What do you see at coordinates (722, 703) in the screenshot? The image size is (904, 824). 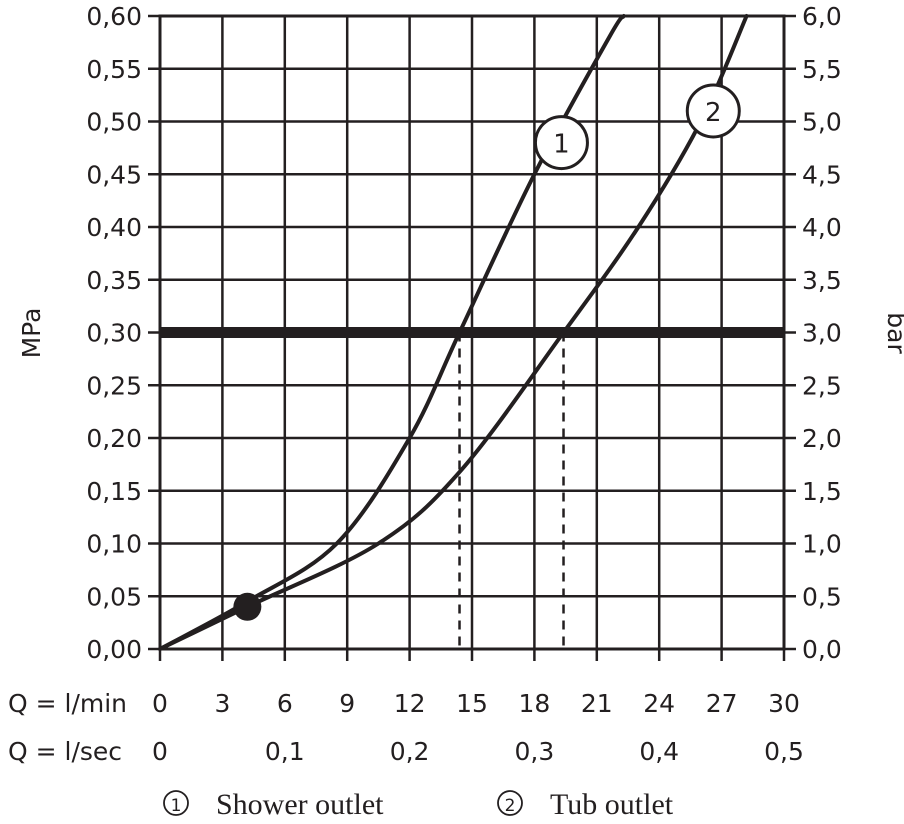 I see `x-tick-label-lmin: 27` at bounding box center [722, 703].